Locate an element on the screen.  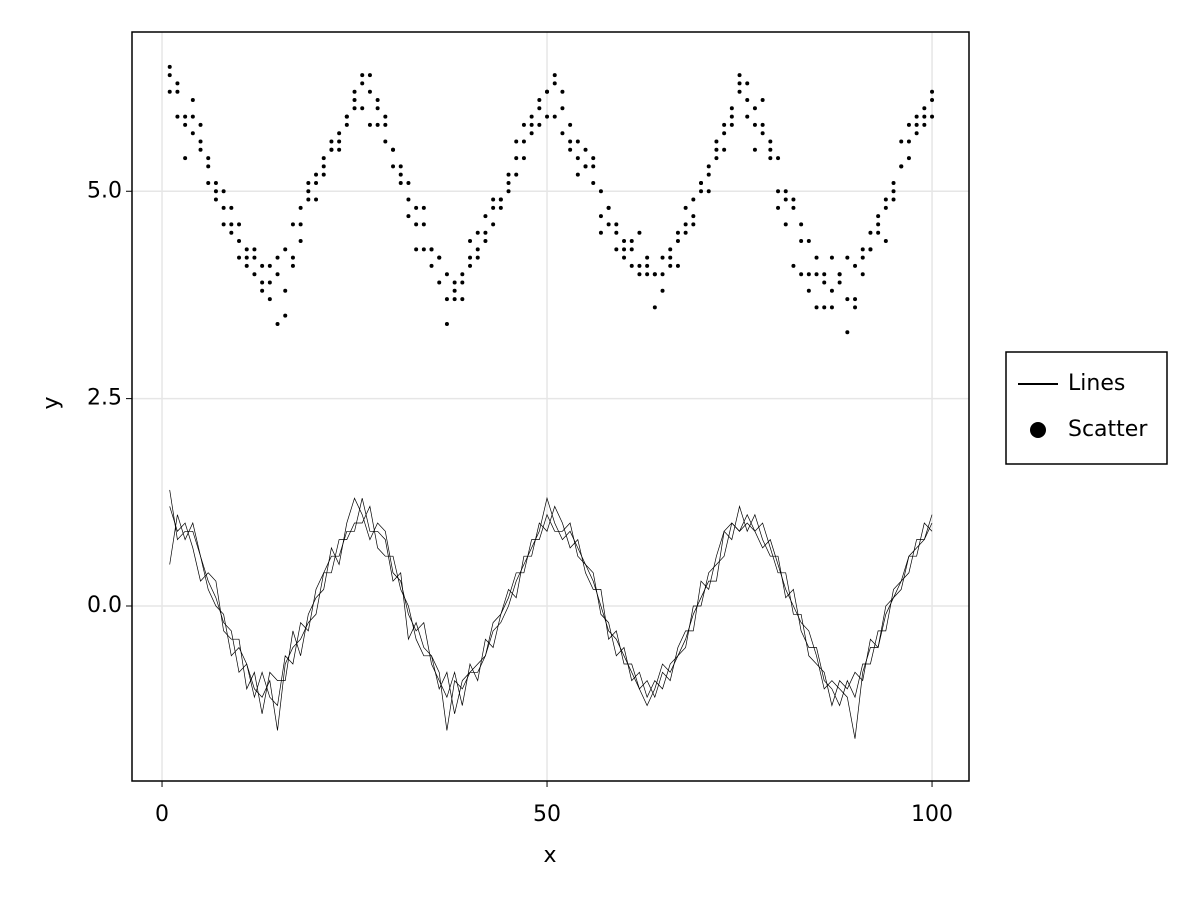
x-tick-label: 100 is located at coordinates (932, 814).